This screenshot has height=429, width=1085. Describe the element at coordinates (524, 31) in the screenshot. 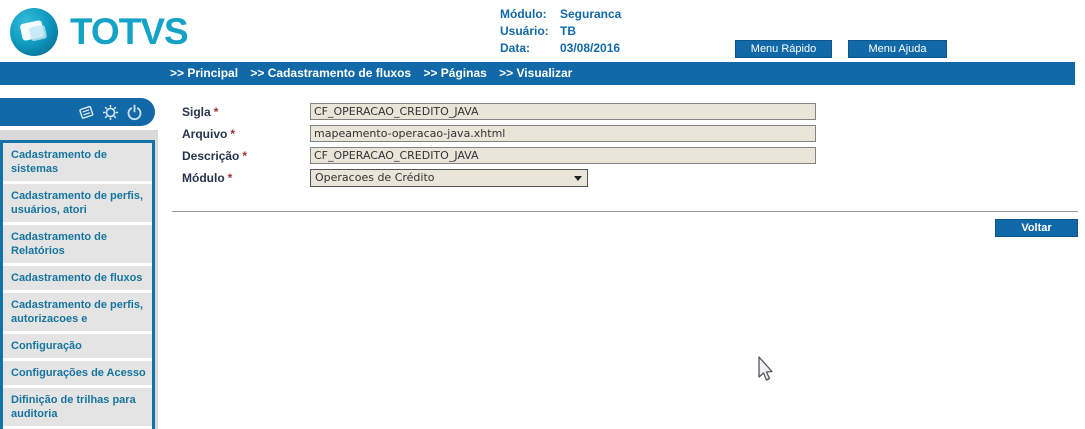

I see `user-label: Usuário:` at that location.